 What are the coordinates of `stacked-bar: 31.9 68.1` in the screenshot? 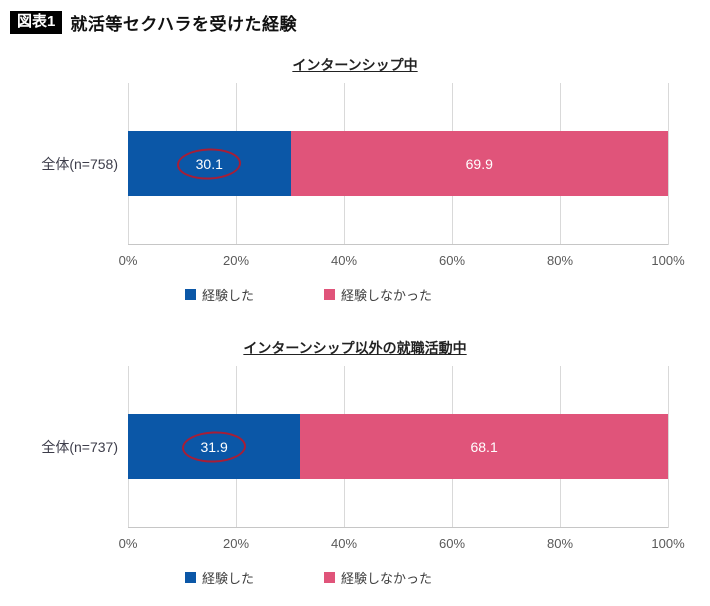 It's located at (398, 446).